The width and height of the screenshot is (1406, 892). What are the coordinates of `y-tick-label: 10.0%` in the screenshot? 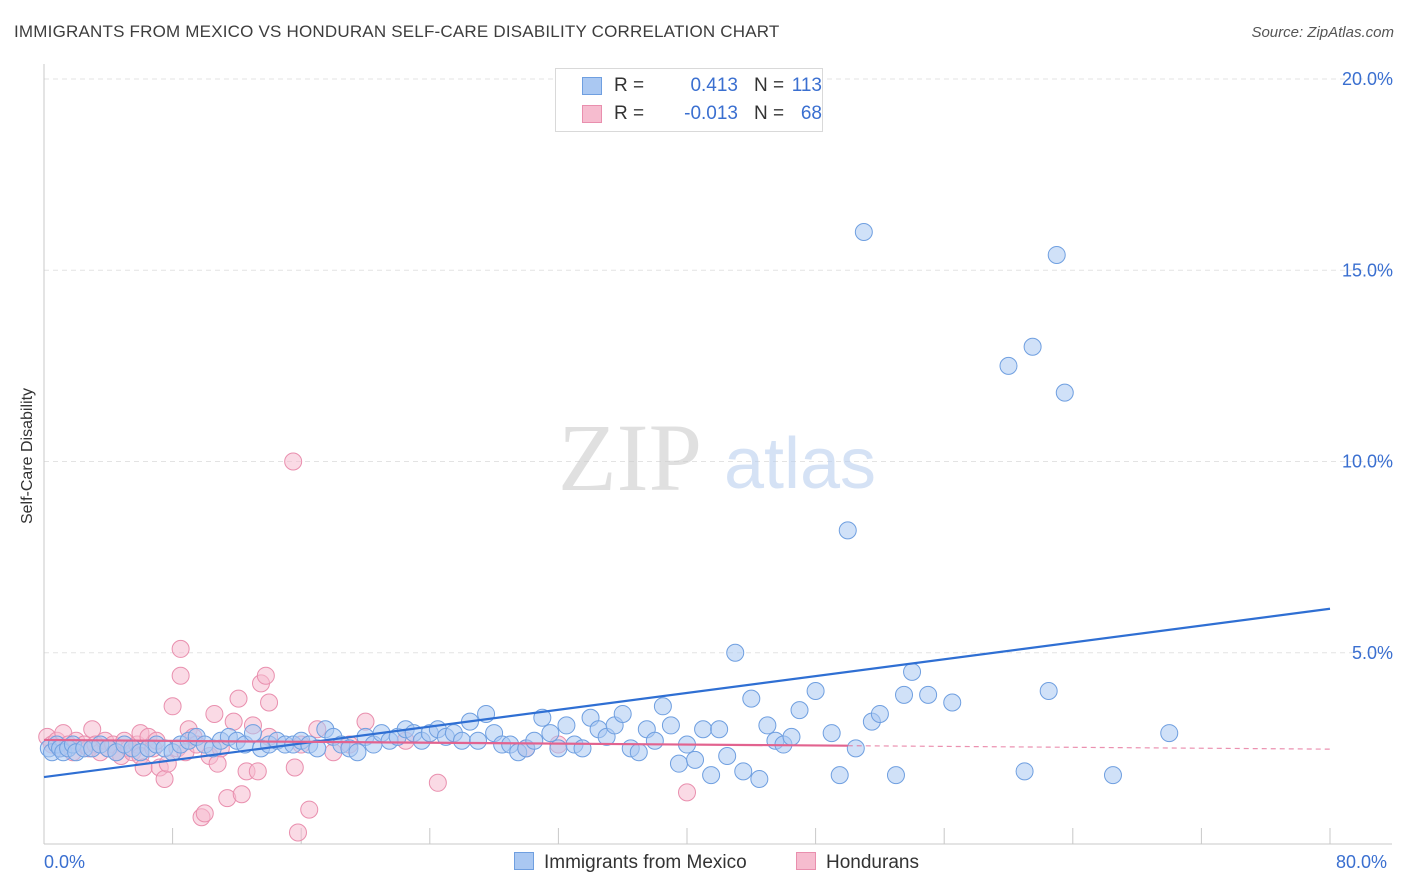 It's located at (1367, 462).